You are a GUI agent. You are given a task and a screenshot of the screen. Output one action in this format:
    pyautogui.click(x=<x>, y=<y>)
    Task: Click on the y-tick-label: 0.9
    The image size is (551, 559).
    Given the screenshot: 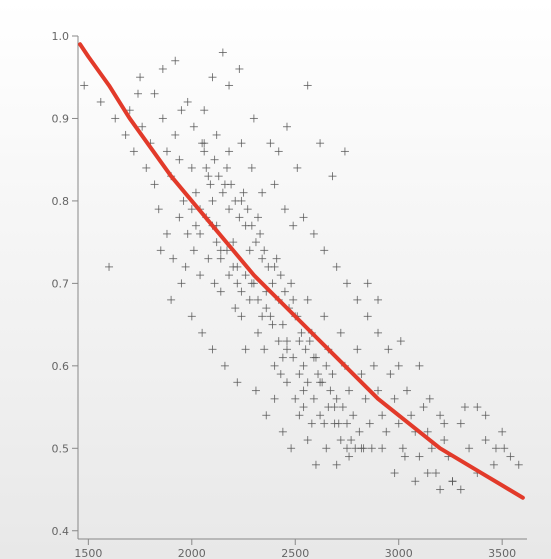 What is the action you would take?
    pyautogui.click(x=61, y=118)
    